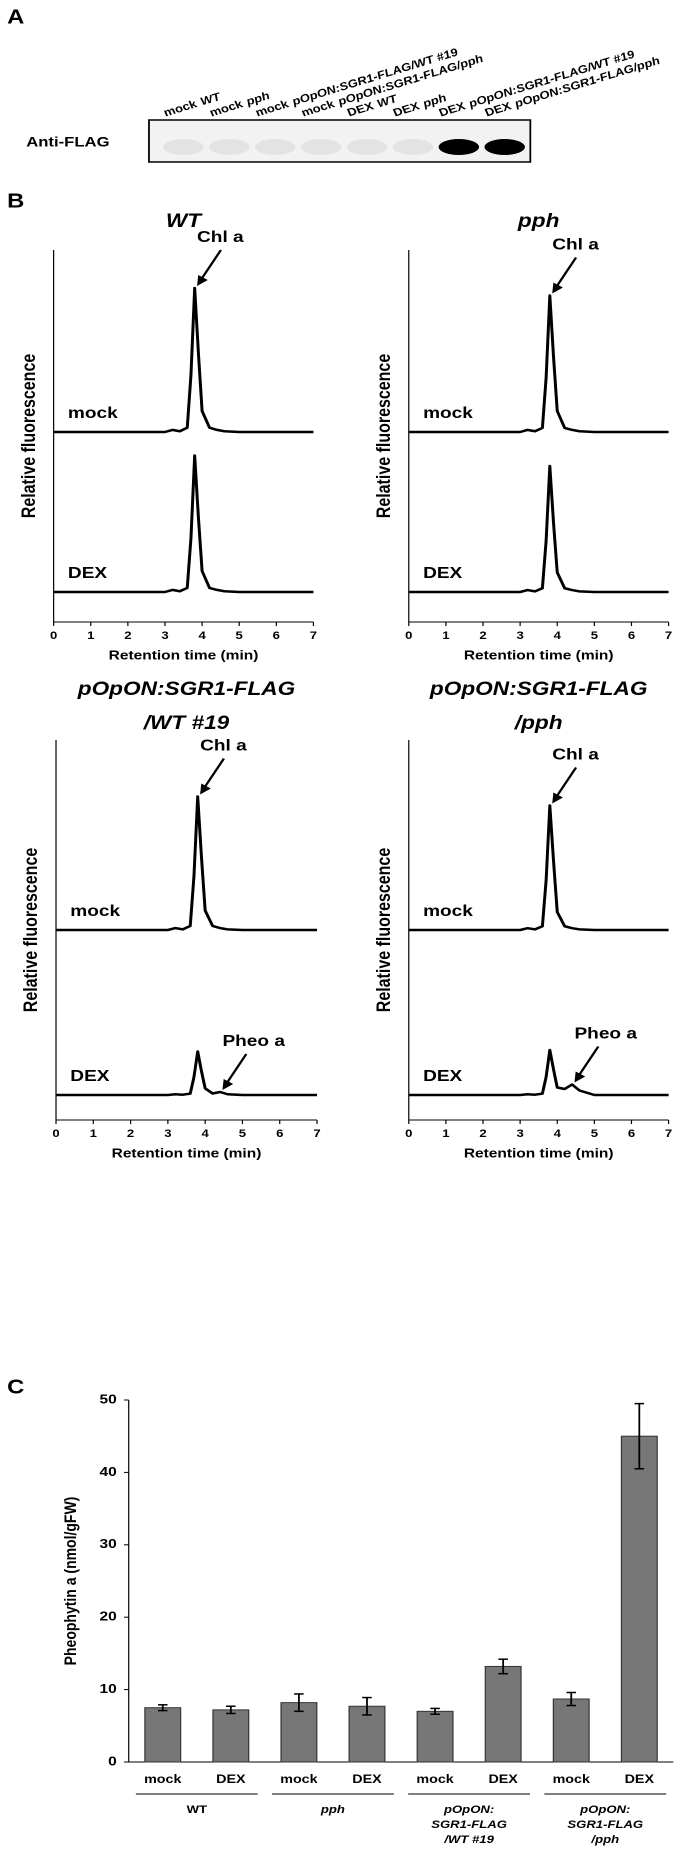 This screenshot has height=1858, width=696. I want to click on y-tick-label: 20, so click(108, 1617).